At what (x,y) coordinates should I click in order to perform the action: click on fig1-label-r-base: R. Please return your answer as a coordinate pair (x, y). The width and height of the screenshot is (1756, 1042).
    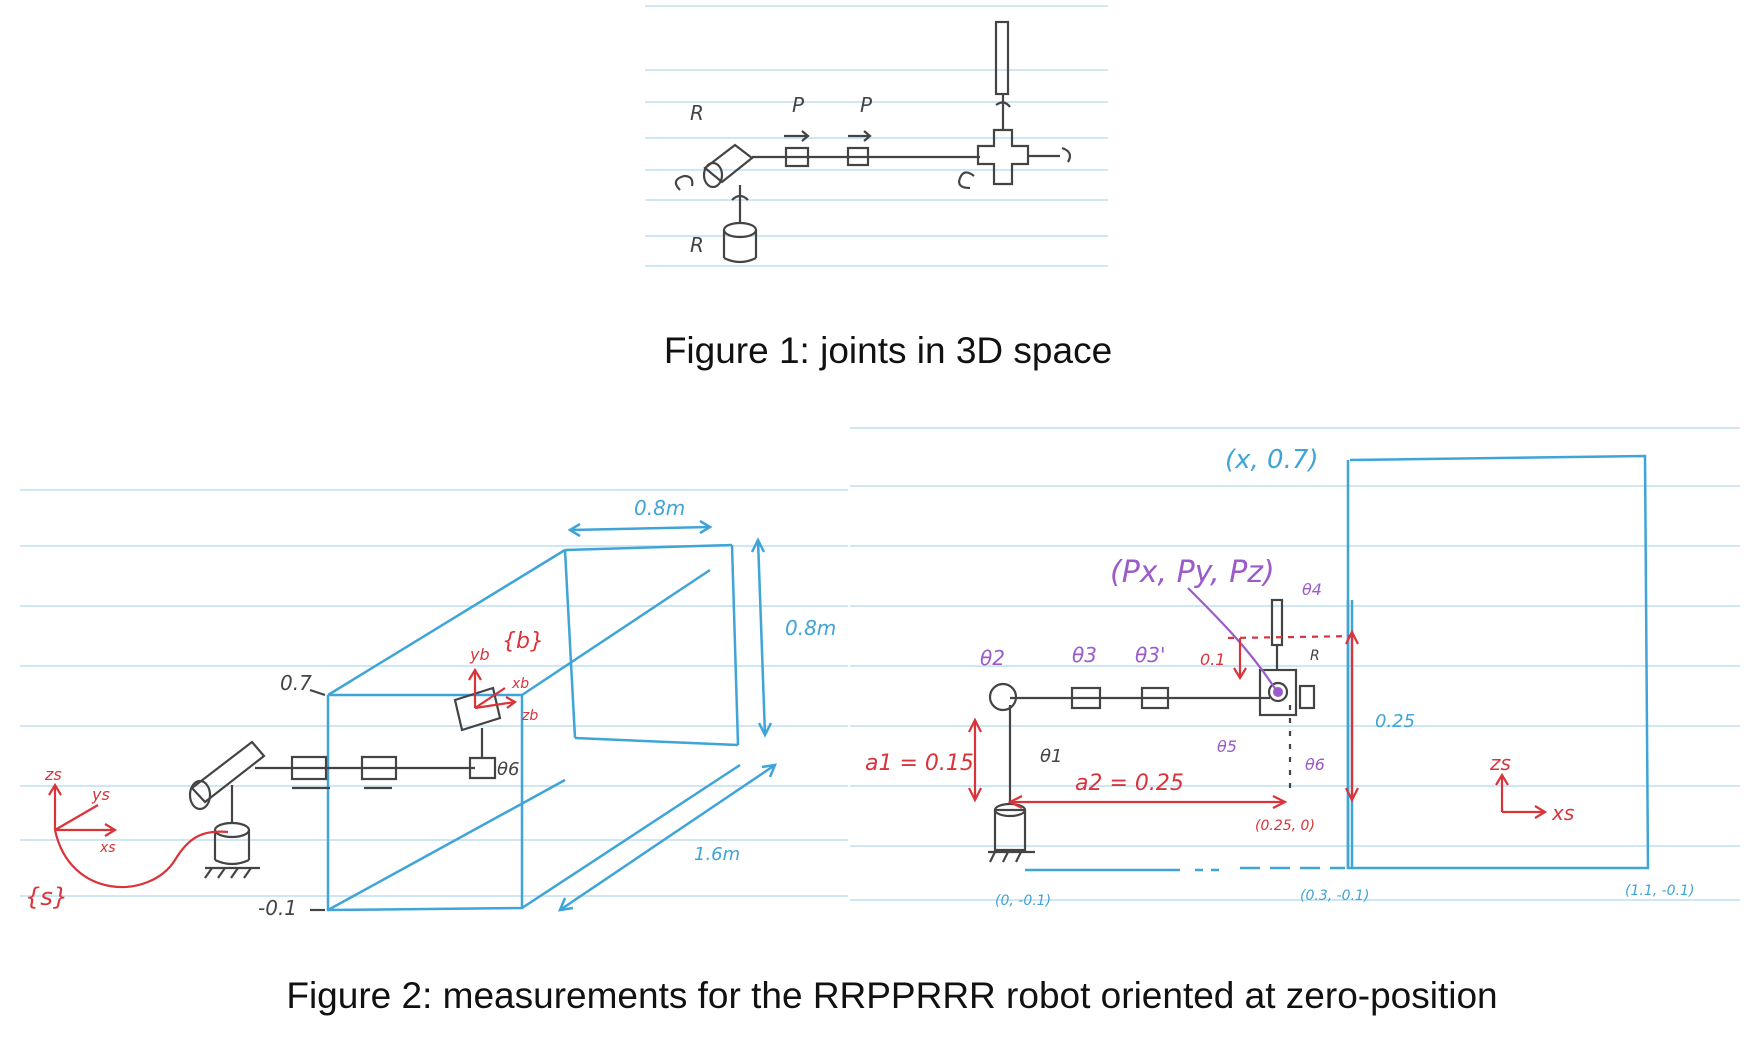
    Looking at the image, I should click on (697, 245).